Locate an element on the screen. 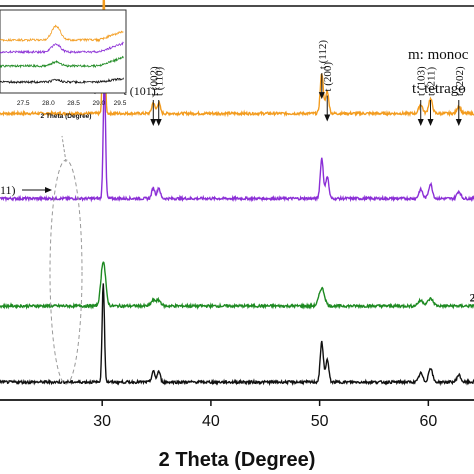 This screenshot has height=474, width=474. inset-chart: 27.5 28.0 28.5 29.0 29.5 2 Theta (Degree) is located at coordinates (63, 64).